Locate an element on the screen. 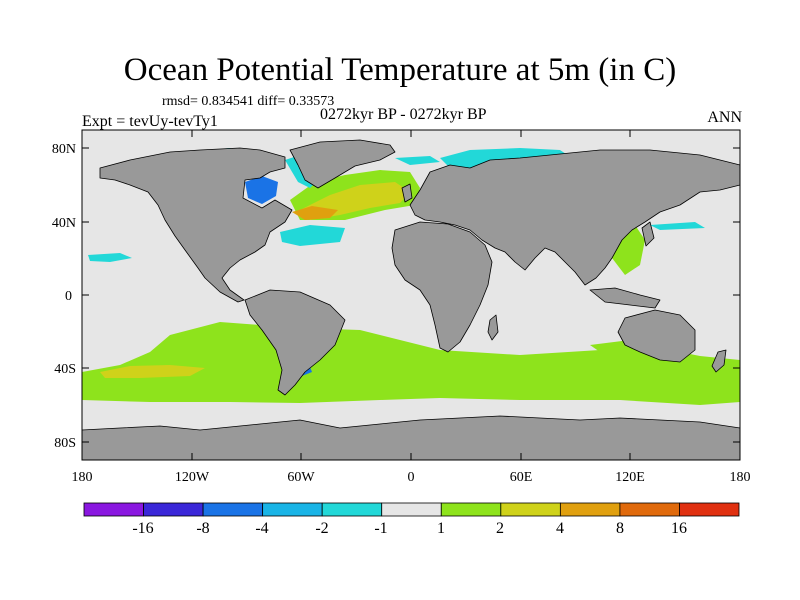  experiment-label: Expt = tevUy-tevTy1 is located at coordinates (150, 121).